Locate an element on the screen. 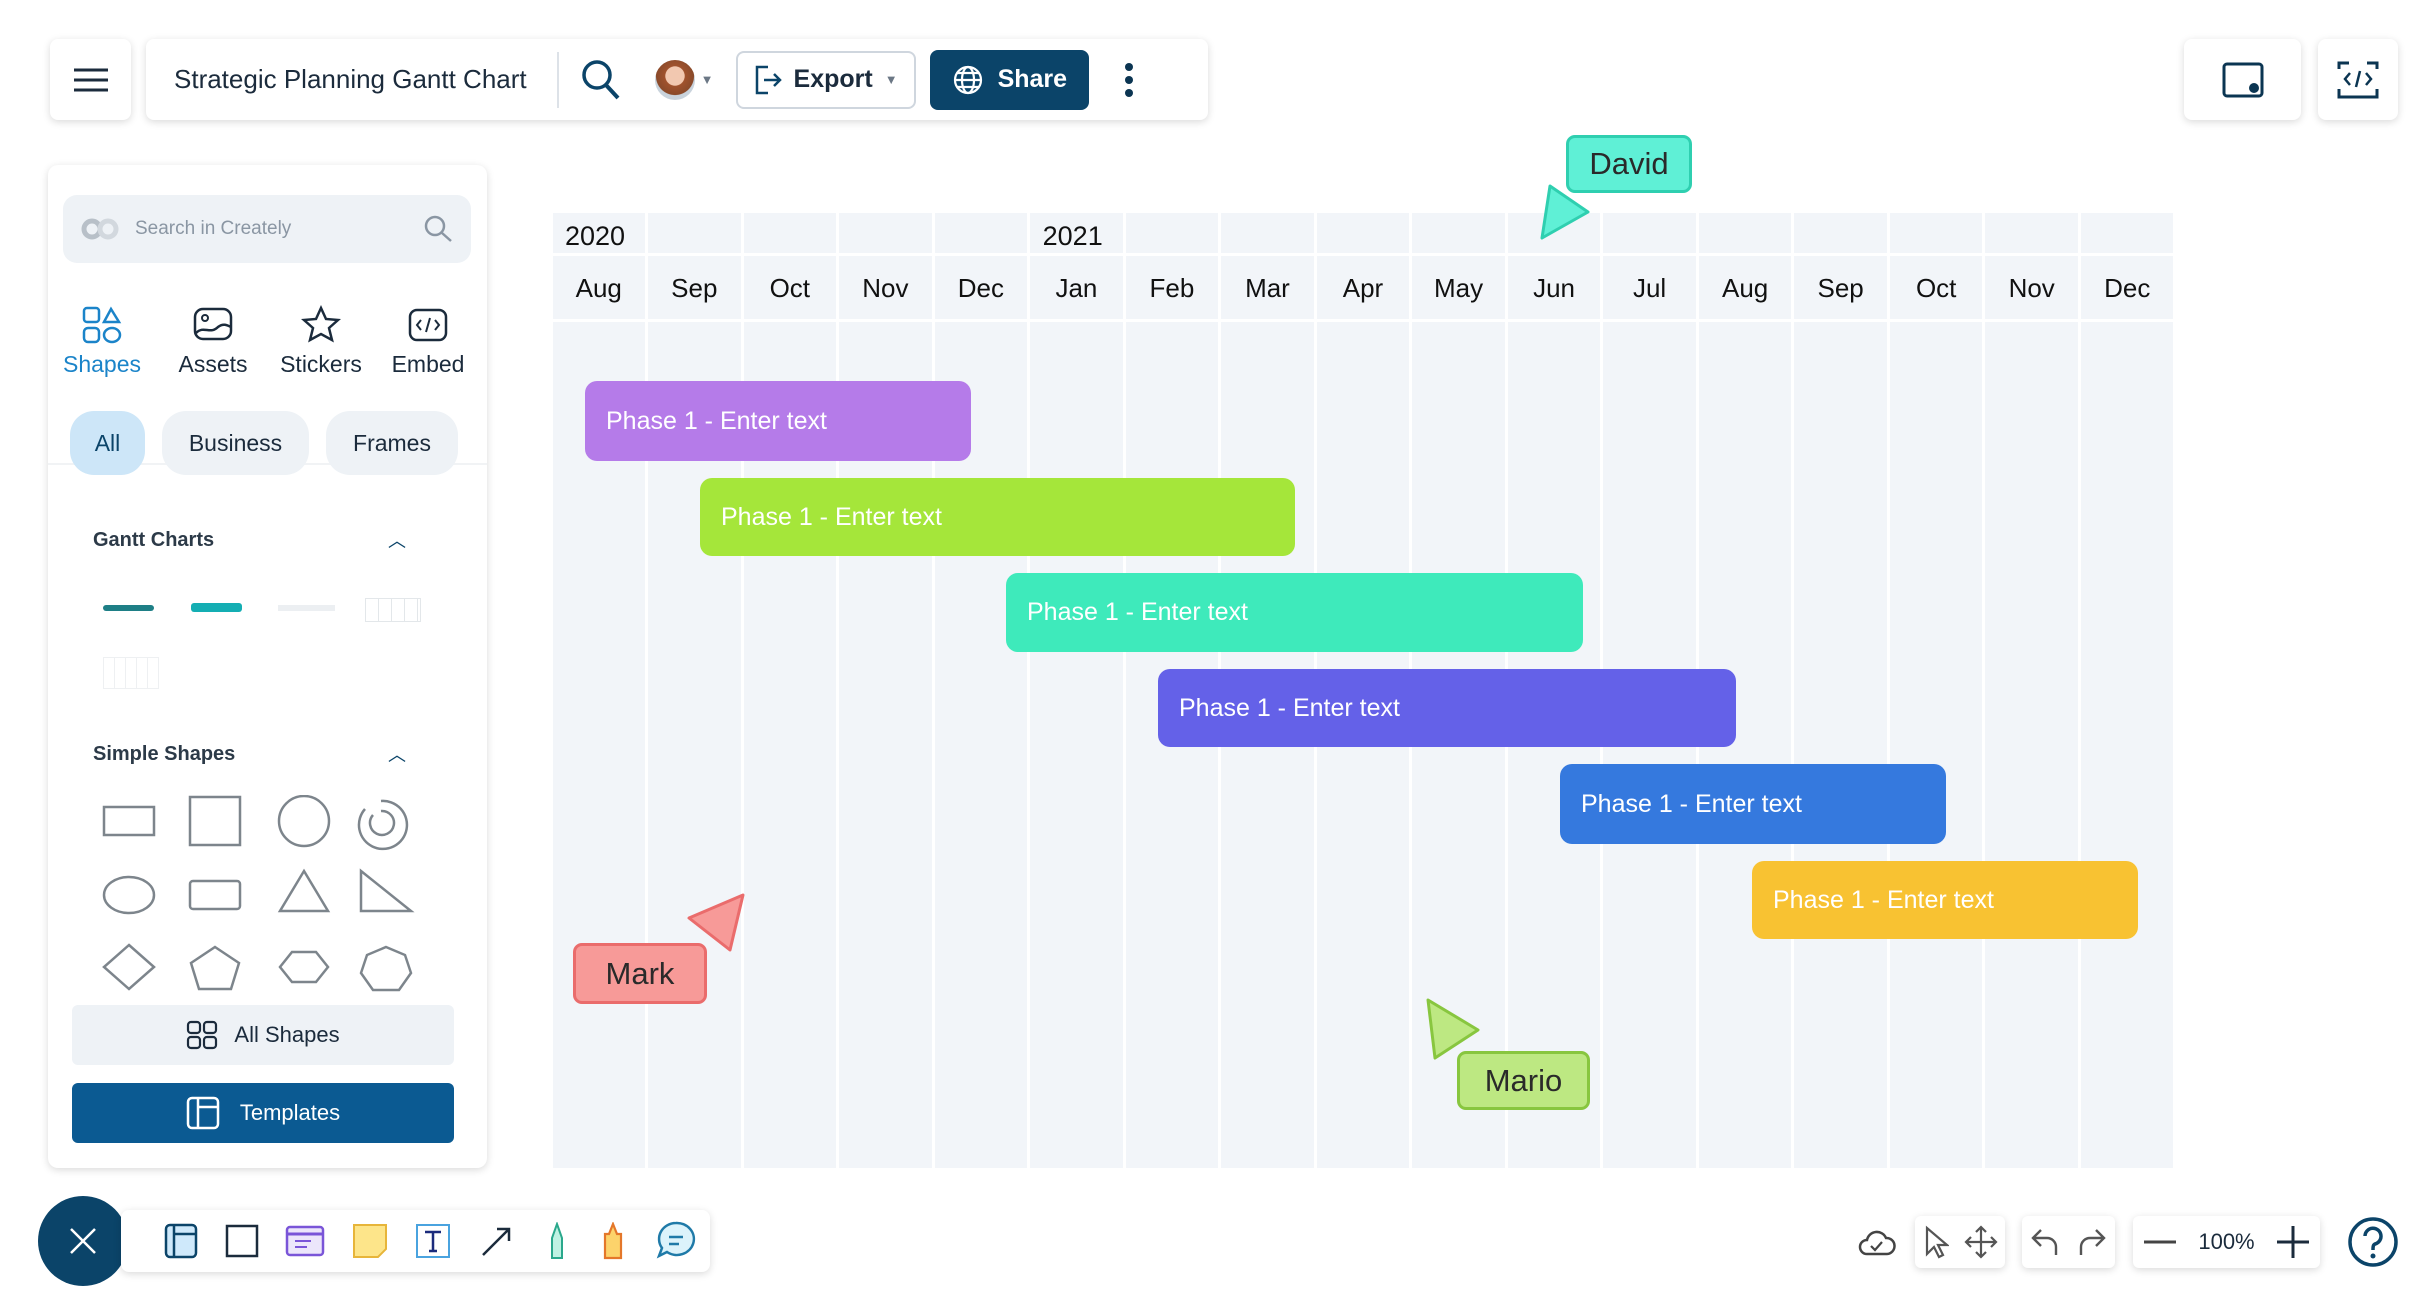 Image resolution: width=2429 pixels, height=1296 pixels. gantt-line-shape is located at coordinates (128, 608).